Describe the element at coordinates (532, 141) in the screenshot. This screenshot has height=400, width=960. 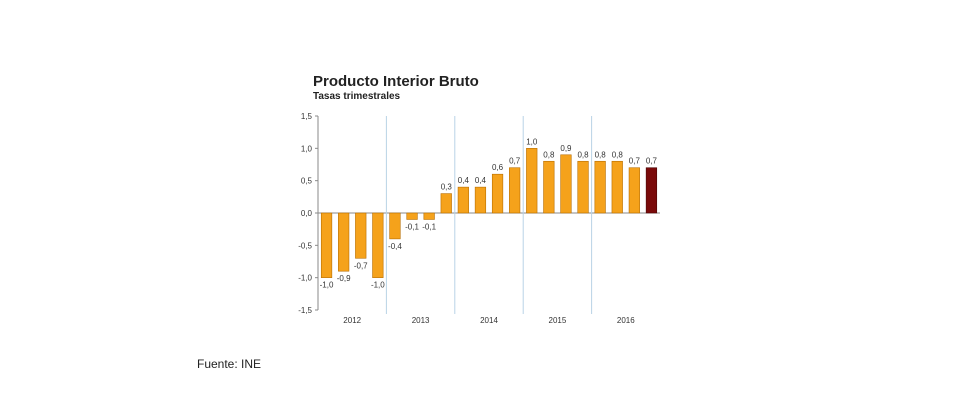
I see `data-label: 1,0` at that location.